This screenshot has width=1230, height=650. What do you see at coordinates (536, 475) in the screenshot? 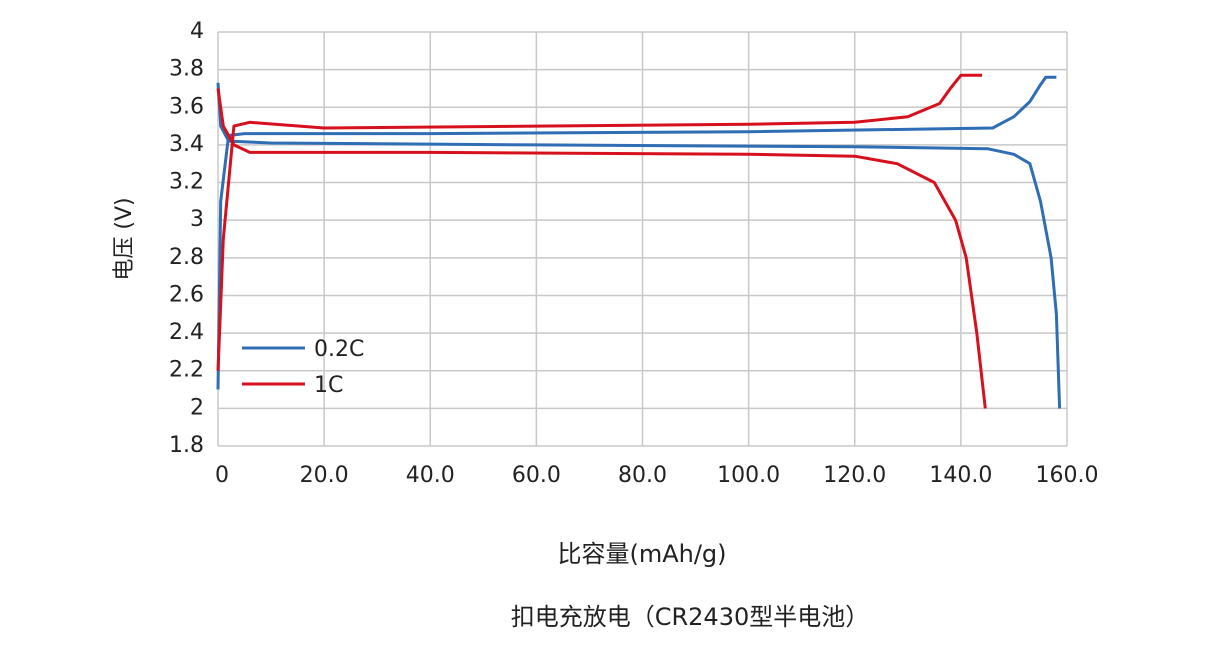
I see `x-tick-label: 60.0` at bounding box center [536, 475].